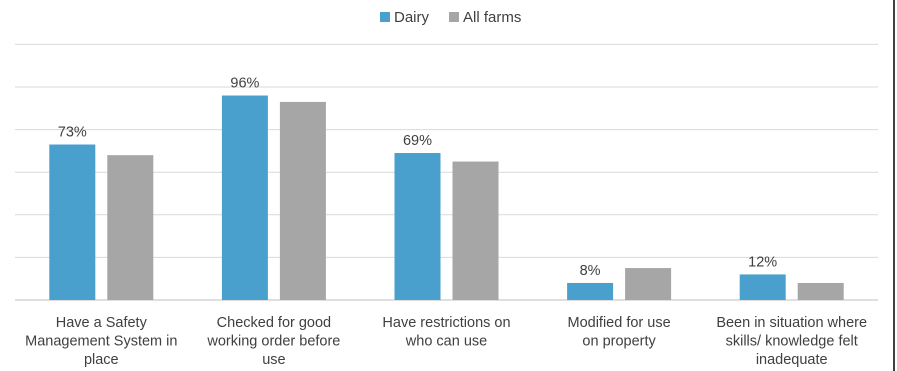  Describe the element at coordinates (72, 133) in the screenshot. I see `data-label-0-0: 73%` at that location.